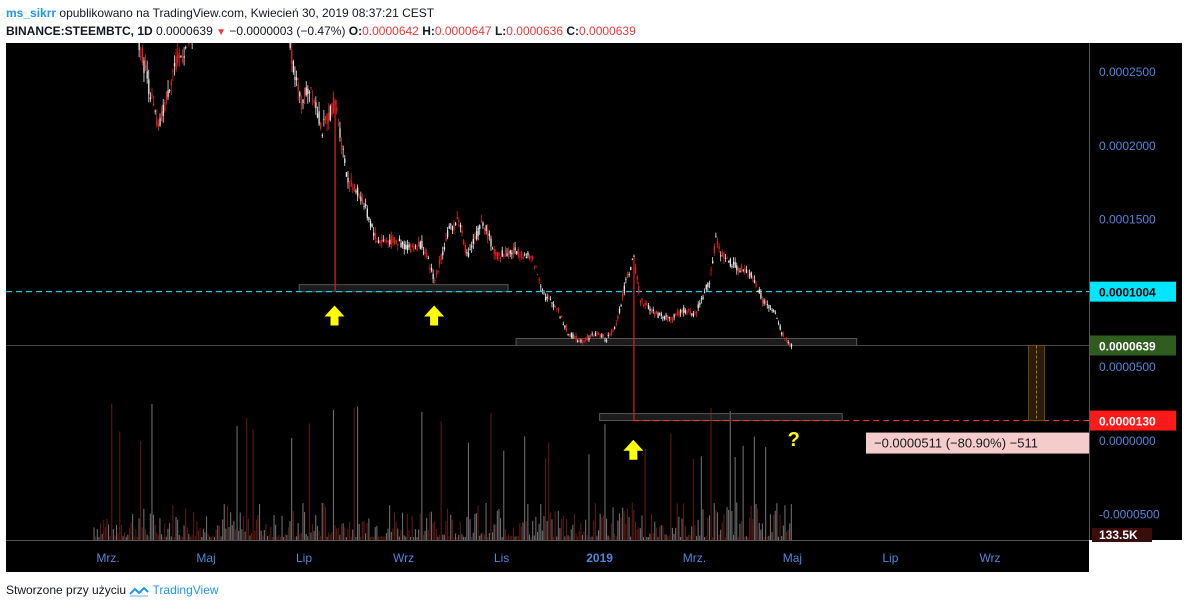 Image resolution: width=1188 pixels, height=609 pixels. What do you see at coordinates (792, 558) in the screenshot?
I see `x-tick-label: Maj` at bounding box center [792, 558].